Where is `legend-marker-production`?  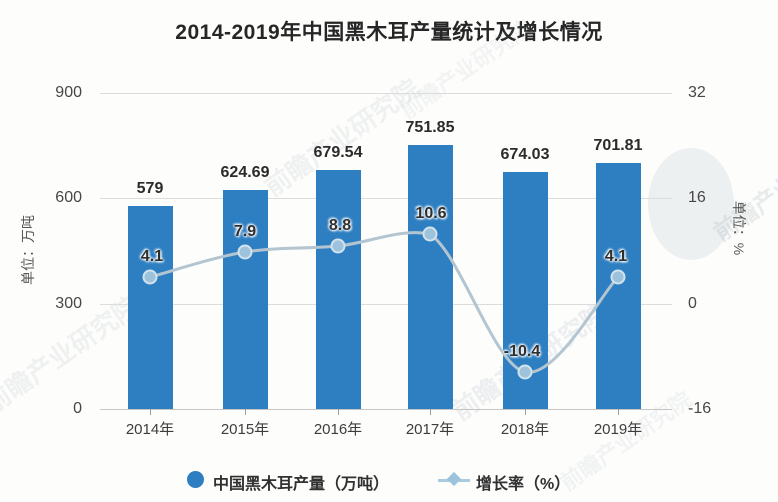
legend-marker-production is located at coordinates (195, 479).